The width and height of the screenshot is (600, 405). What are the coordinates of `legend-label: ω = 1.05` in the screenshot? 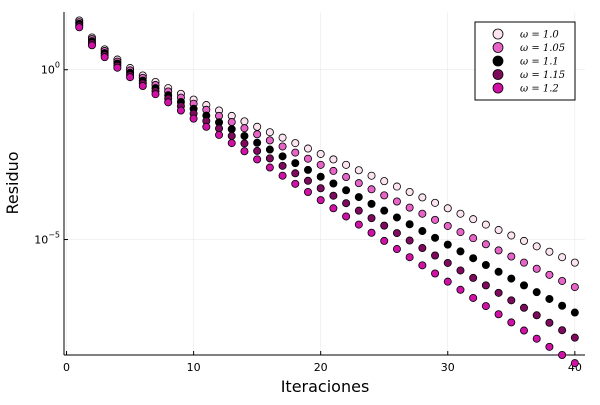 It's located at (542, 48).